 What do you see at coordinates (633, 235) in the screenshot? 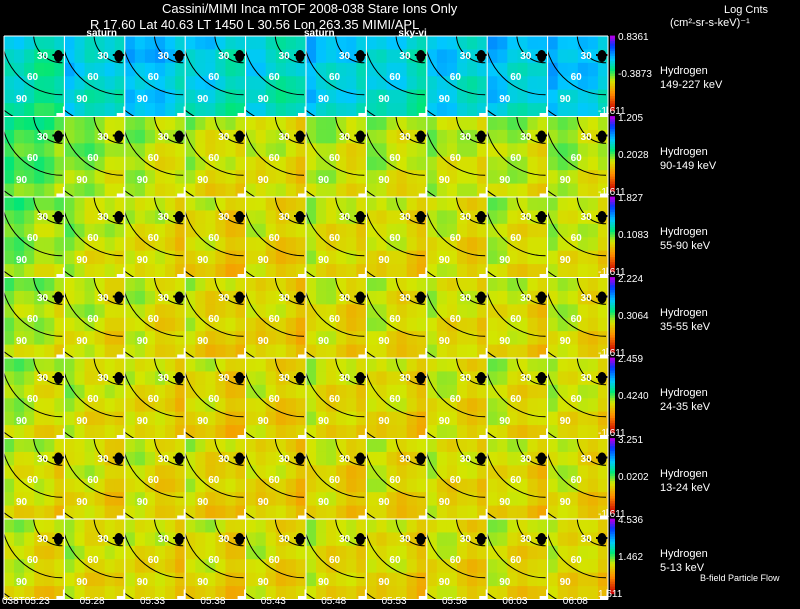
I see `colorbar-mid: 0.1083` at bounding box center [633, 235].